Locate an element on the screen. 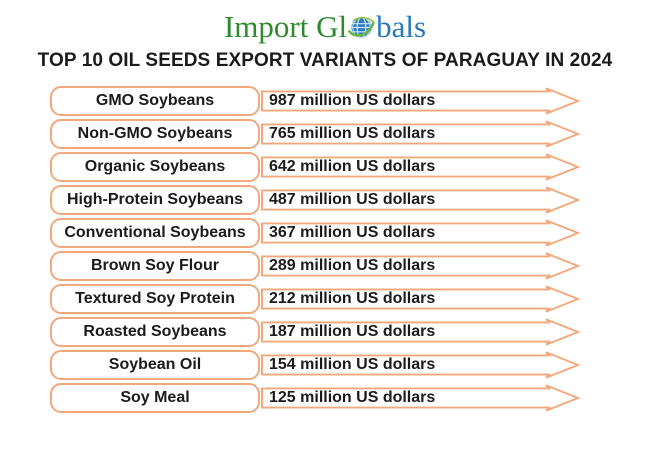  row-value: 289 million US dollars is located at coordinates (352, 265).